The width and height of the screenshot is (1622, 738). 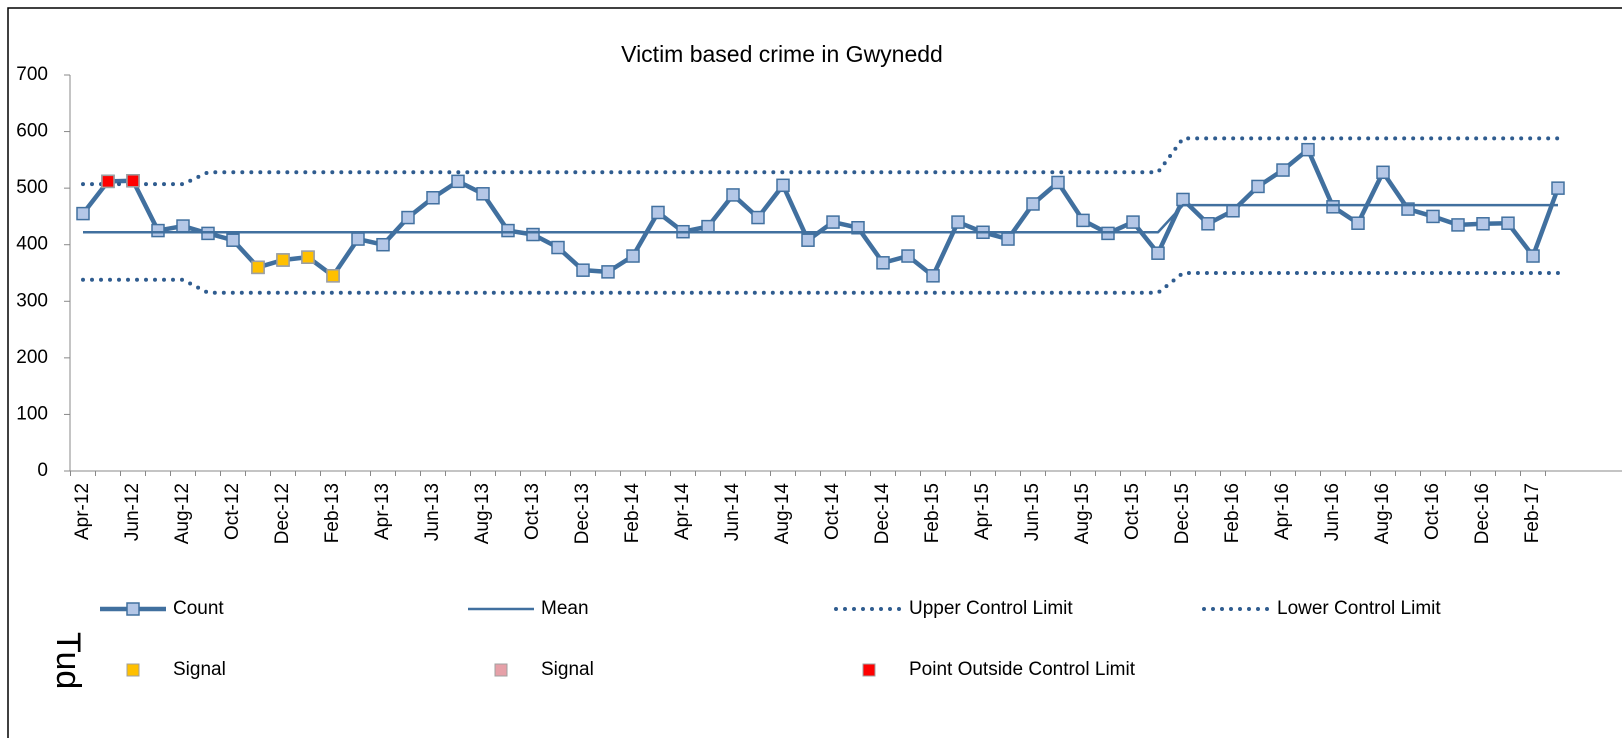 I want to click on x-tick-label: Apr-12, so click(x=82, y=511).